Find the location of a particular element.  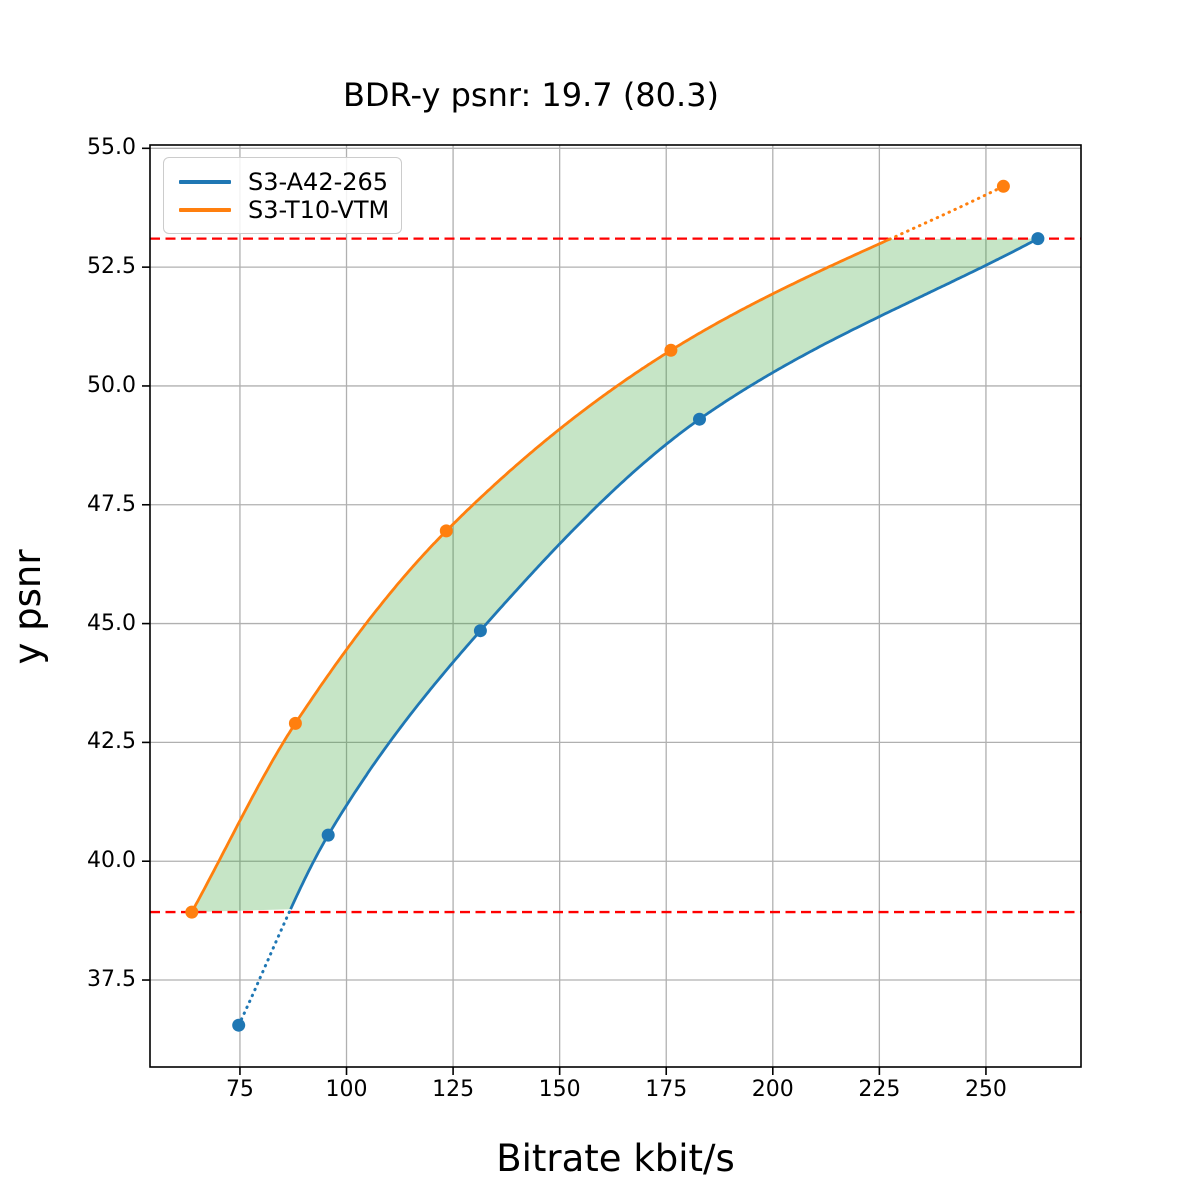

x-tick-label: 125 is located at coordinates (453, 1089).